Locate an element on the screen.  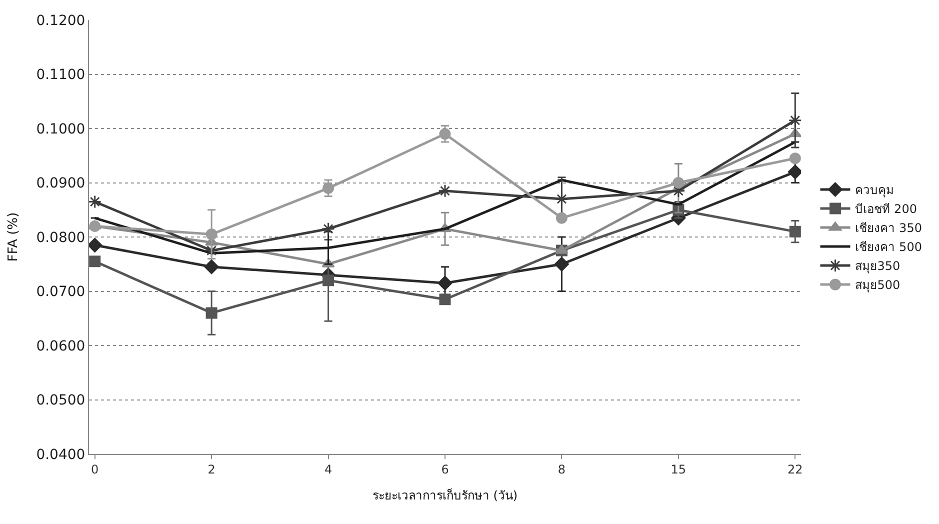
y-axis-title: FFA (%) is located at coordinates (14, 237).